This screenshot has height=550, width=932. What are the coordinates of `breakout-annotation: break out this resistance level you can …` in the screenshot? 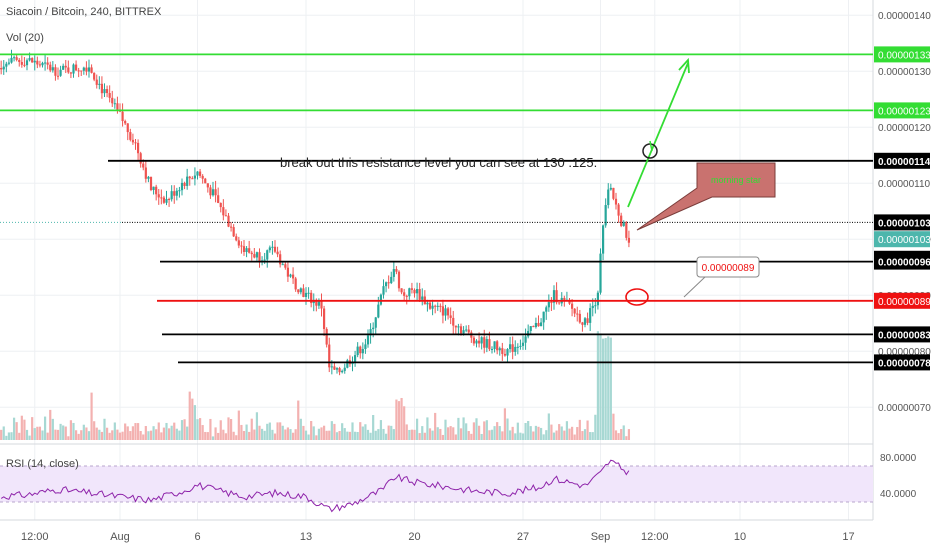 It's located at (438, 162).